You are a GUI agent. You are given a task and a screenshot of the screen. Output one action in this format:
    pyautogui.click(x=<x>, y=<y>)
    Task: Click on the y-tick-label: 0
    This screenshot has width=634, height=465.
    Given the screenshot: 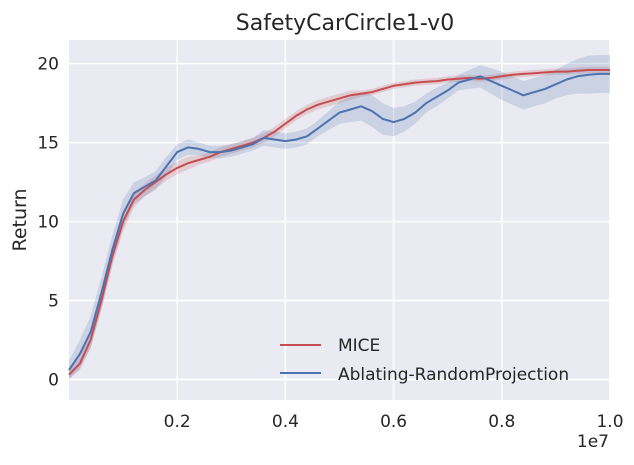 What is the action you would take?
    pyautogui.click(x=53, y=380)
    